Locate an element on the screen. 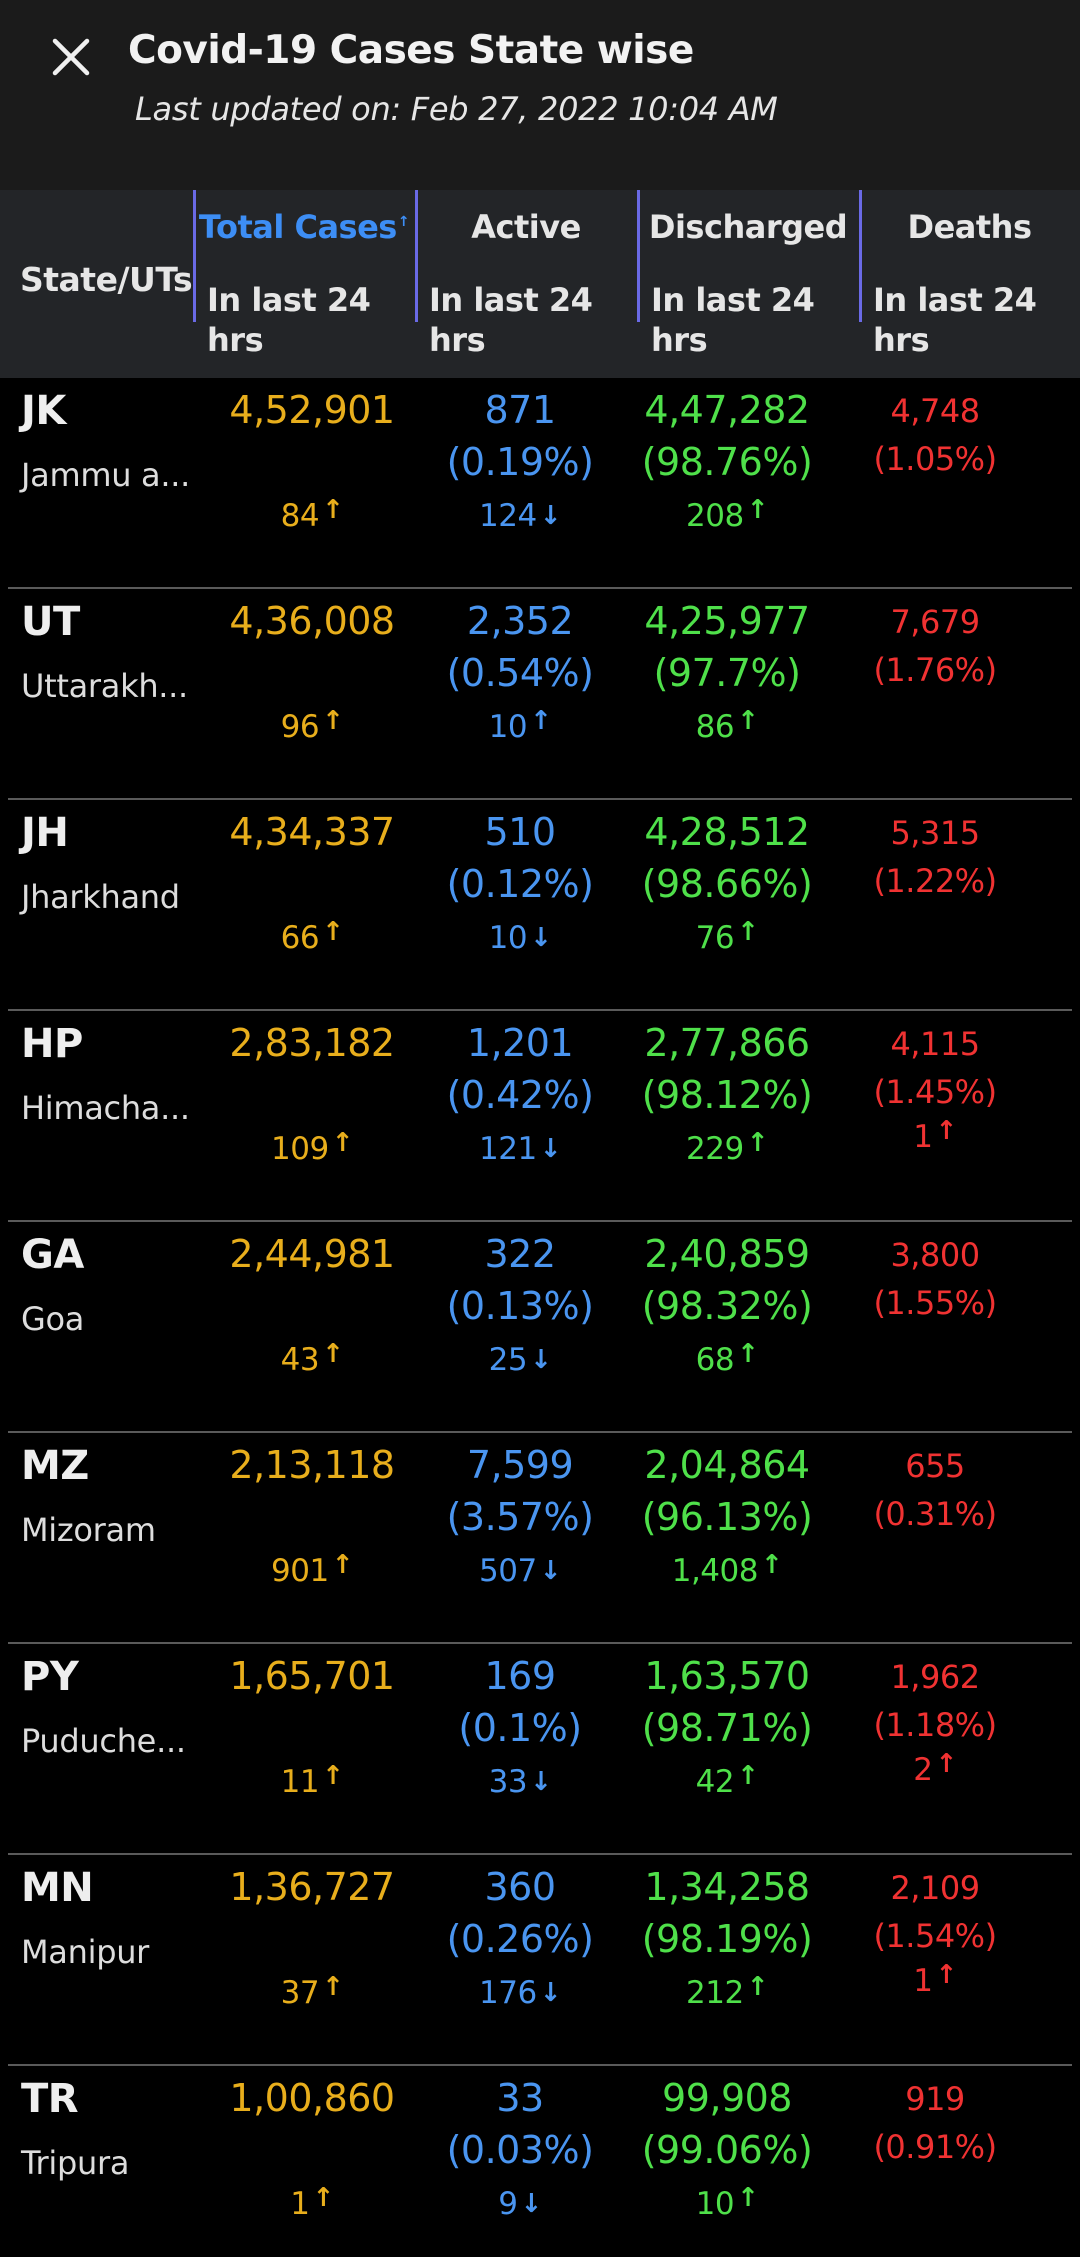 This screenshot has width=1080, height=2257. active-delta: 25 ↓ is located at coordinates (520, 1360).